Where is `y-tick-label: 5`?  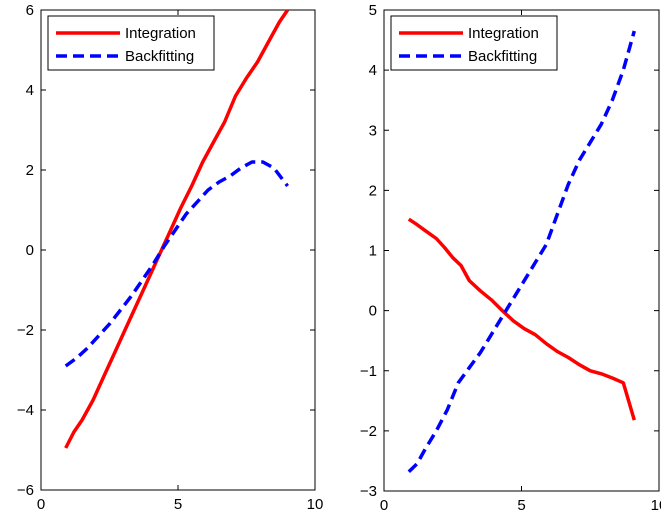 y-tick-label: 5 is located at coordinates (373, 10).